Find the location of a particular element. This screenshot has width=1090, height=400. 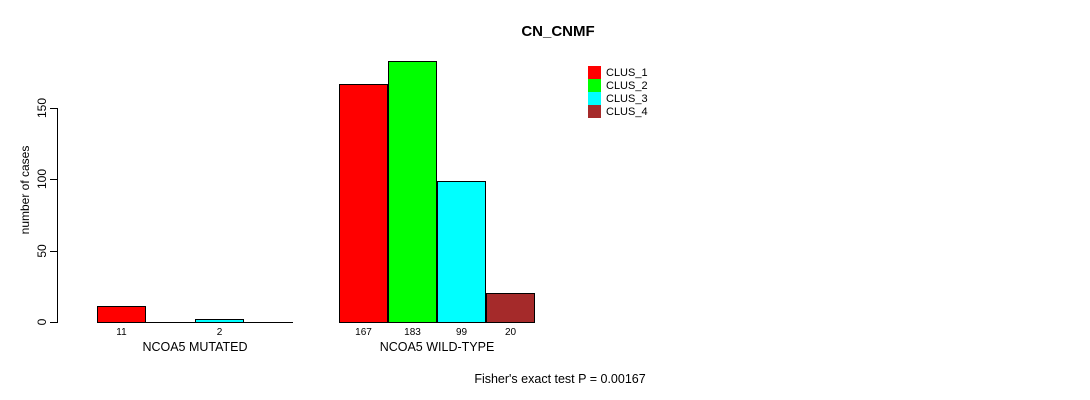

fisher-test-annotation: Fisher's exact test P = 0.00167 is located at coordinates (560, 379).